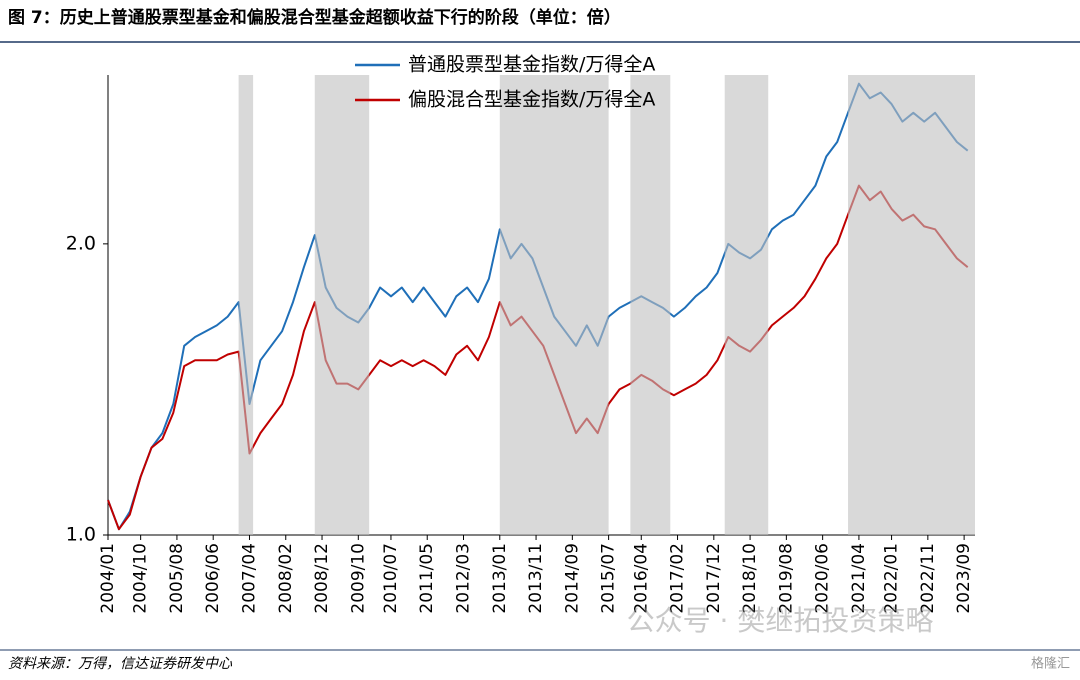 This screenshot has height=680, width=1080. What do you see at coordinates (750, 578) in the screenshot?
I see `x-tick-label: 2018/10` at bounding box center [750, 578].